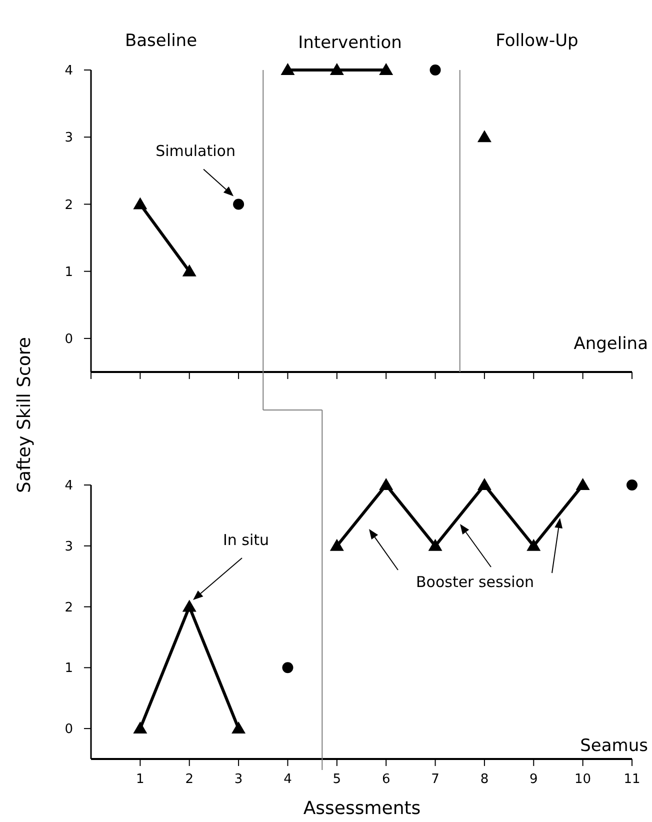 This screenshot has height=822, width=652. Describe the element at coordinates (583, 779) in the screenshot. I see `x-tick-label: 10` at that location.